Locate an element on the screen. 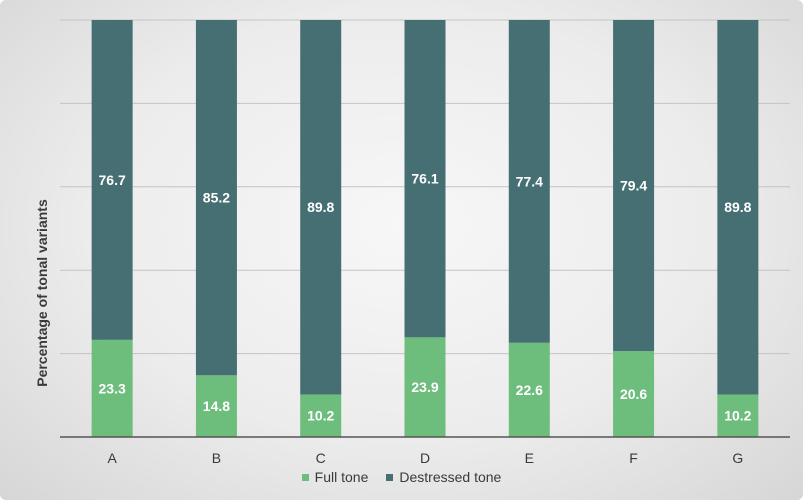  data-label: 22.6 is located at coordinates (529, 390).